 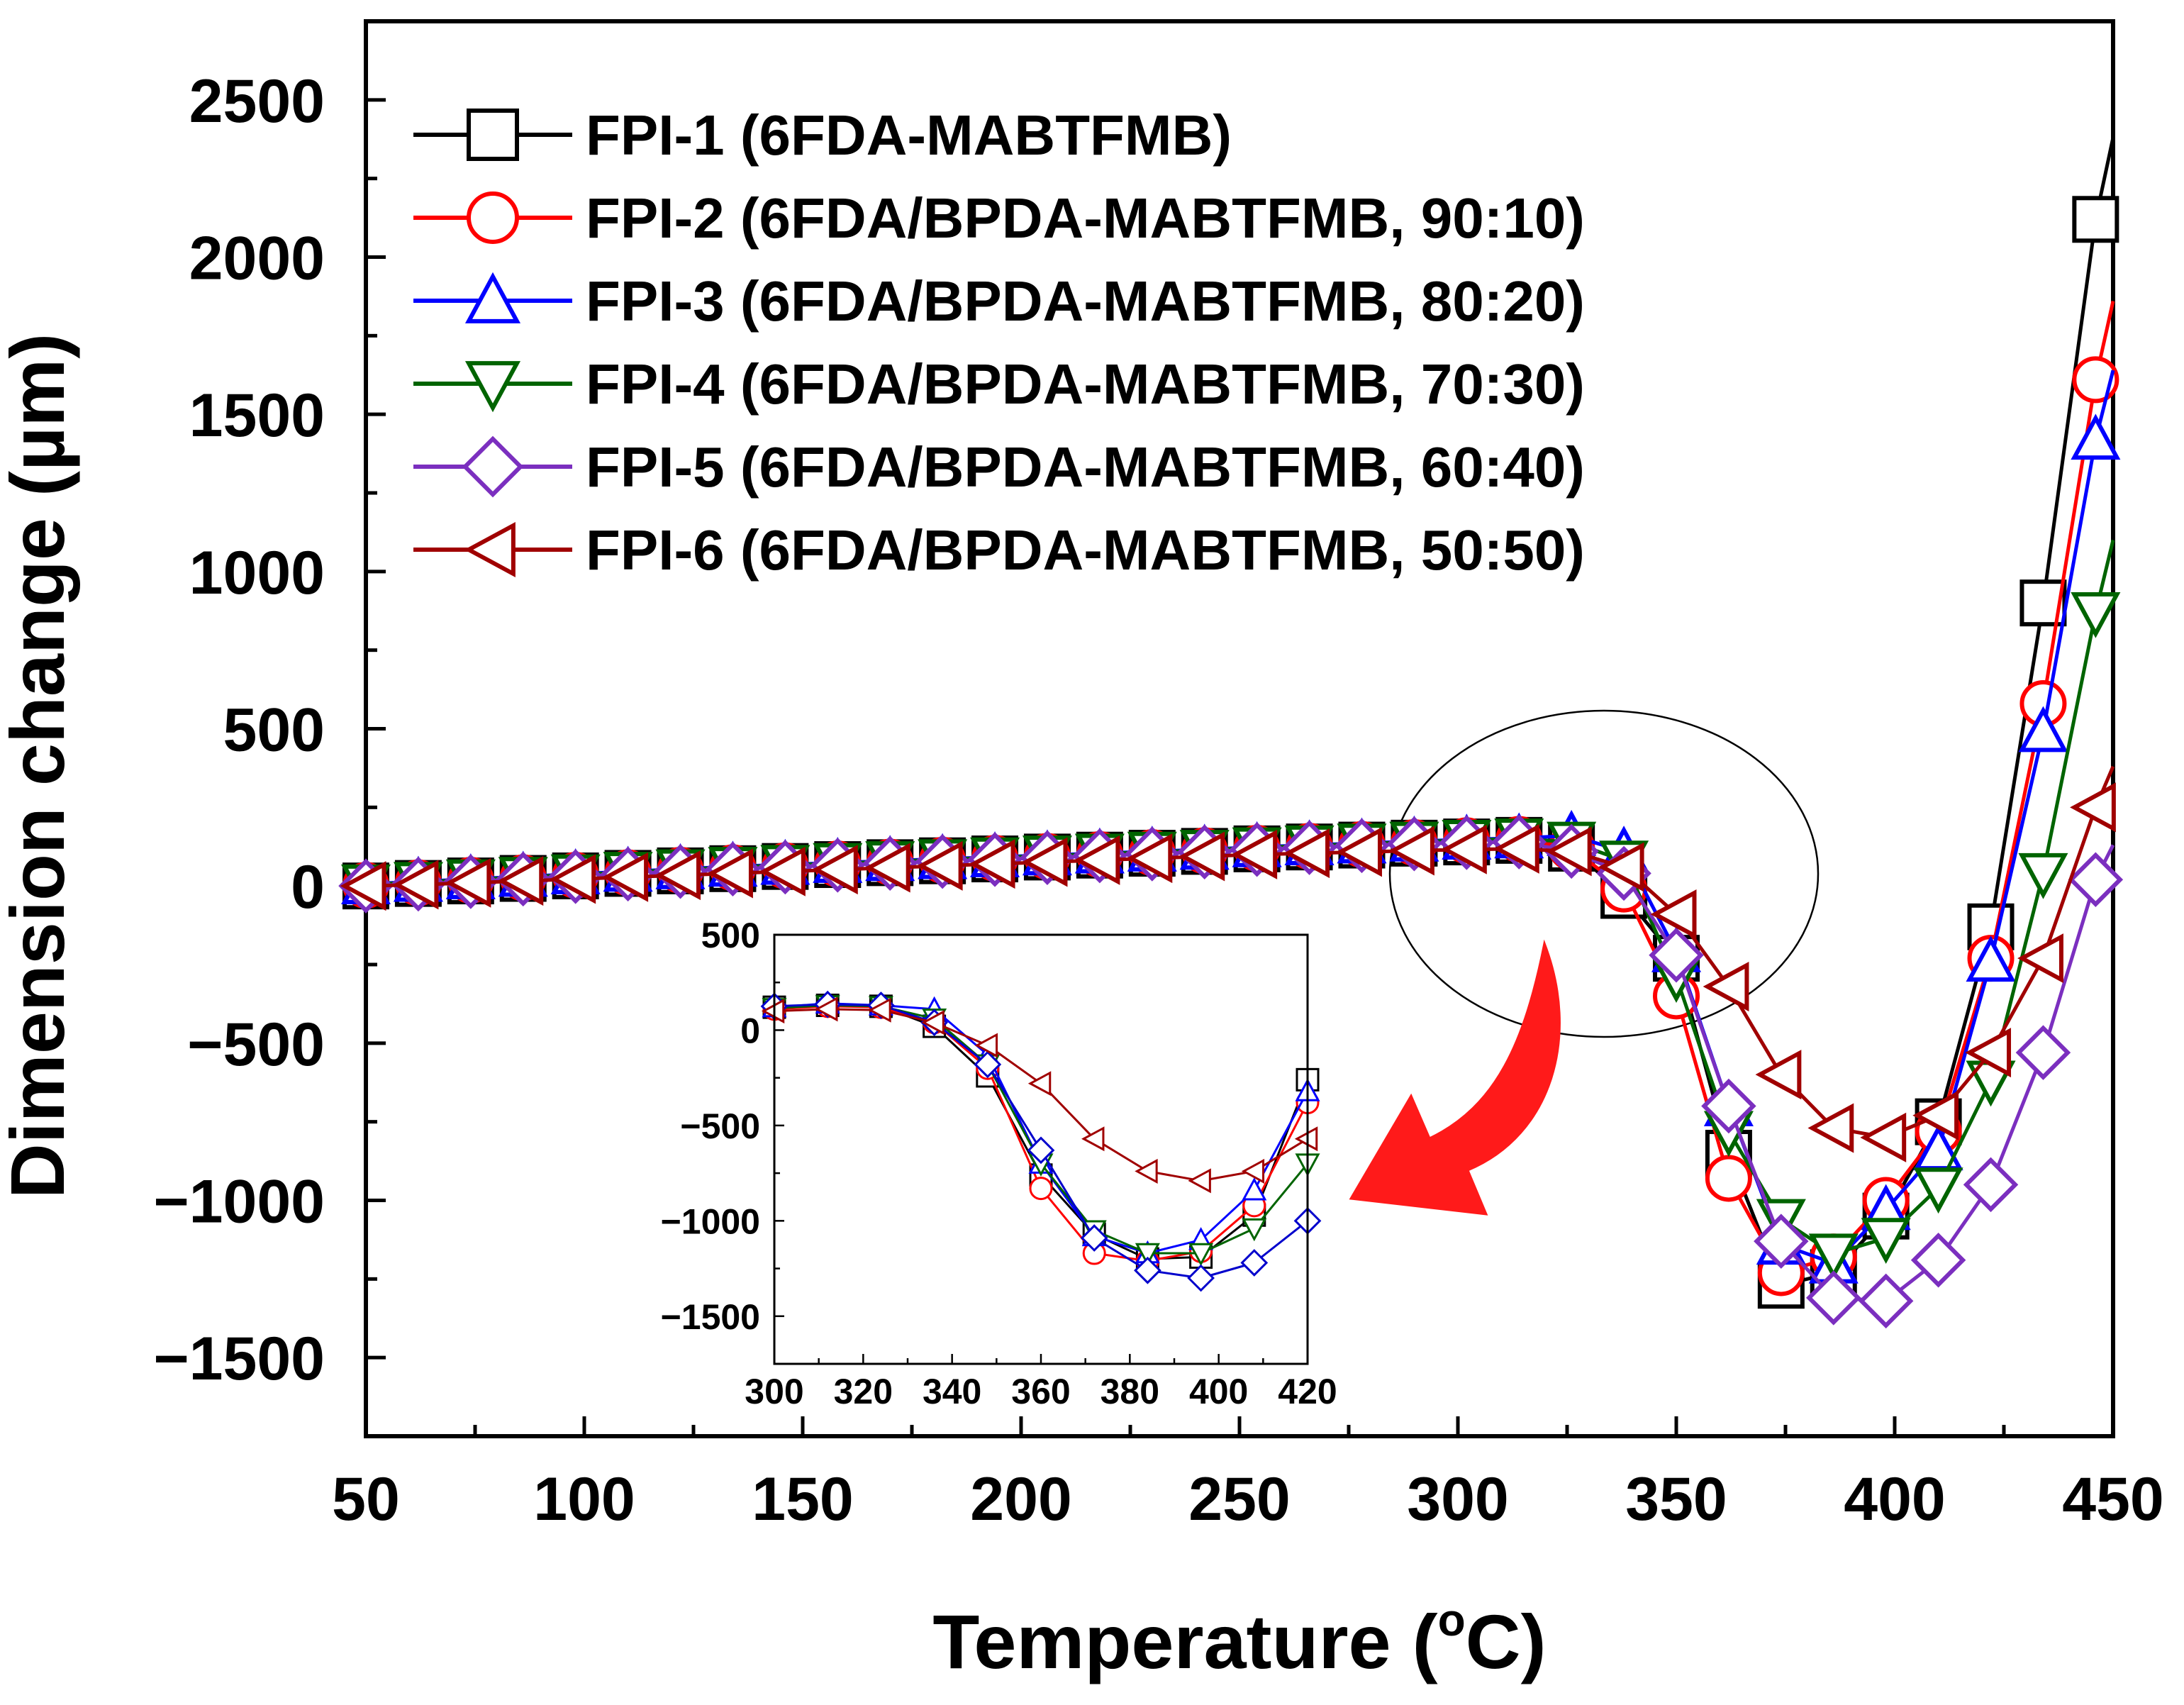 I want to click on legend-item: FPI-5 (6FDA/BPDA-MABTFMB, 60:40), so click(x=999, y=467).